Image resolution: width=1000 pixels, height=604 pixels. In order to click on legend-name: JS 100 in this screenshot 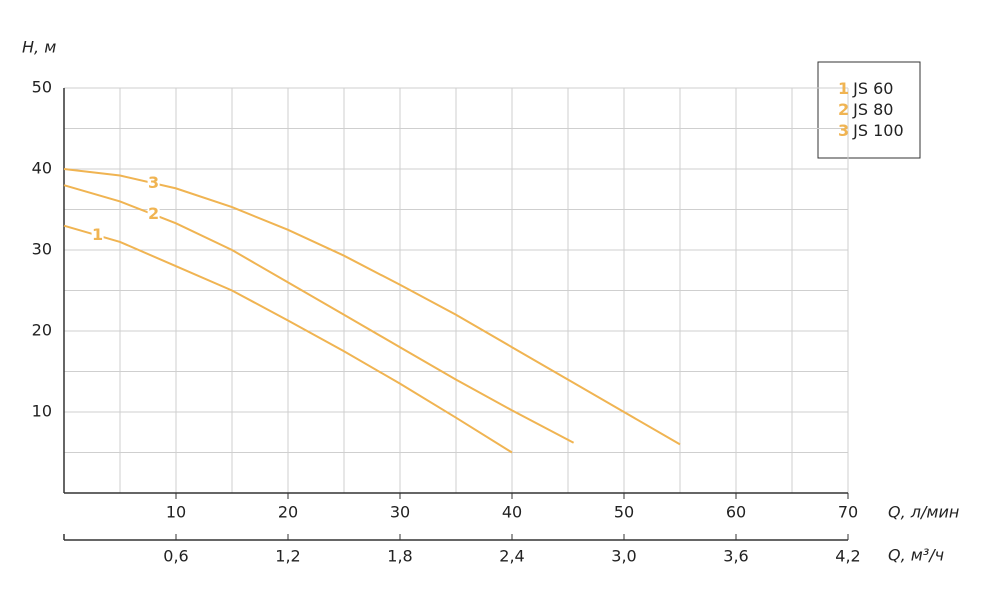, I will do `click(878, 130)`.